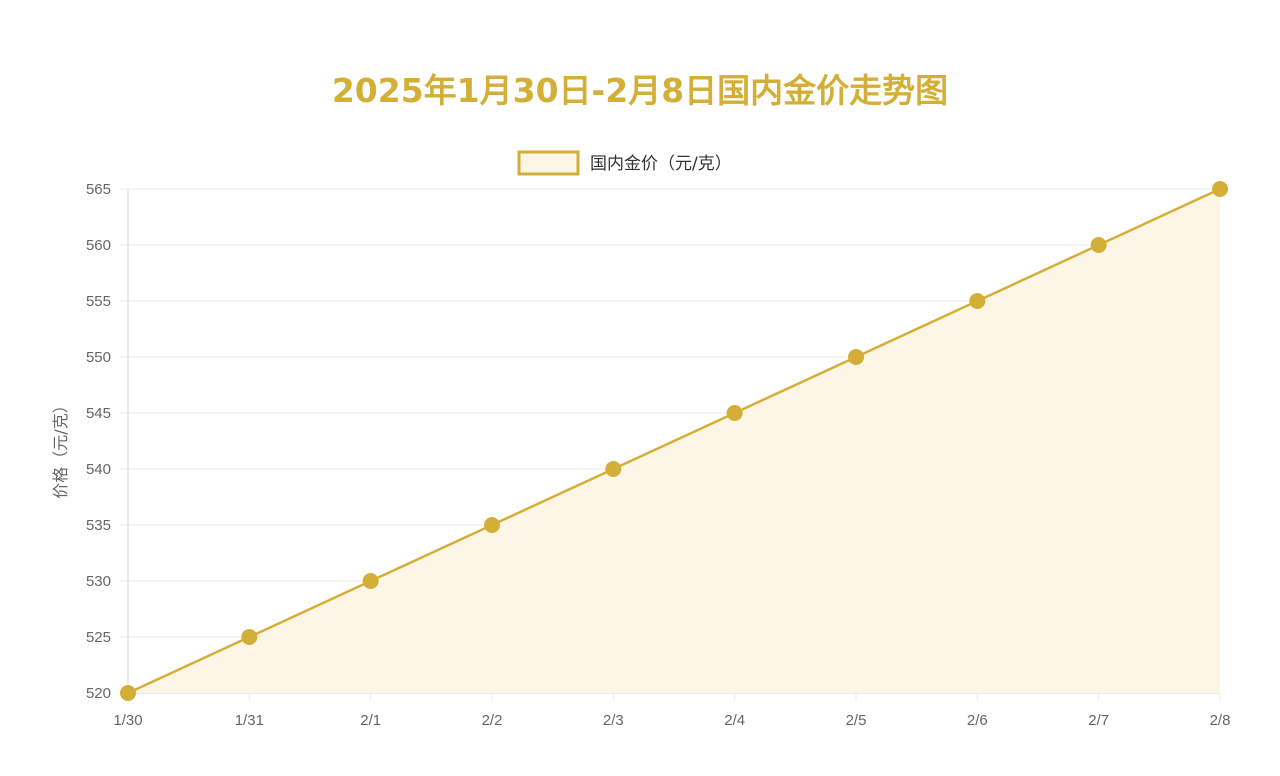  What do you see at coordinates (1220, 720) in the screenshot?
I see `x-tick-label: 2/8` at bounding box center [1220, 720].